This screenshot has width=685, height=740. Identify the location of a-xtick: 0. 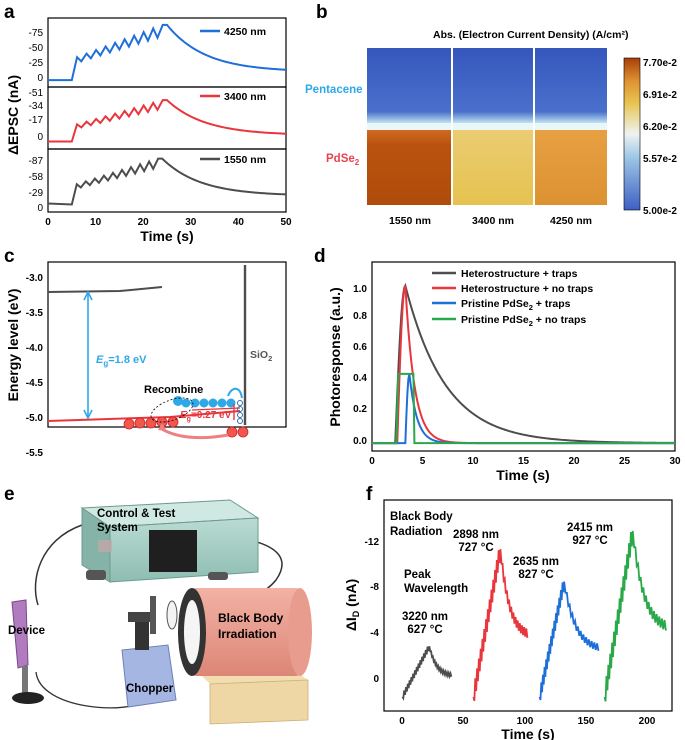
(48, 222).